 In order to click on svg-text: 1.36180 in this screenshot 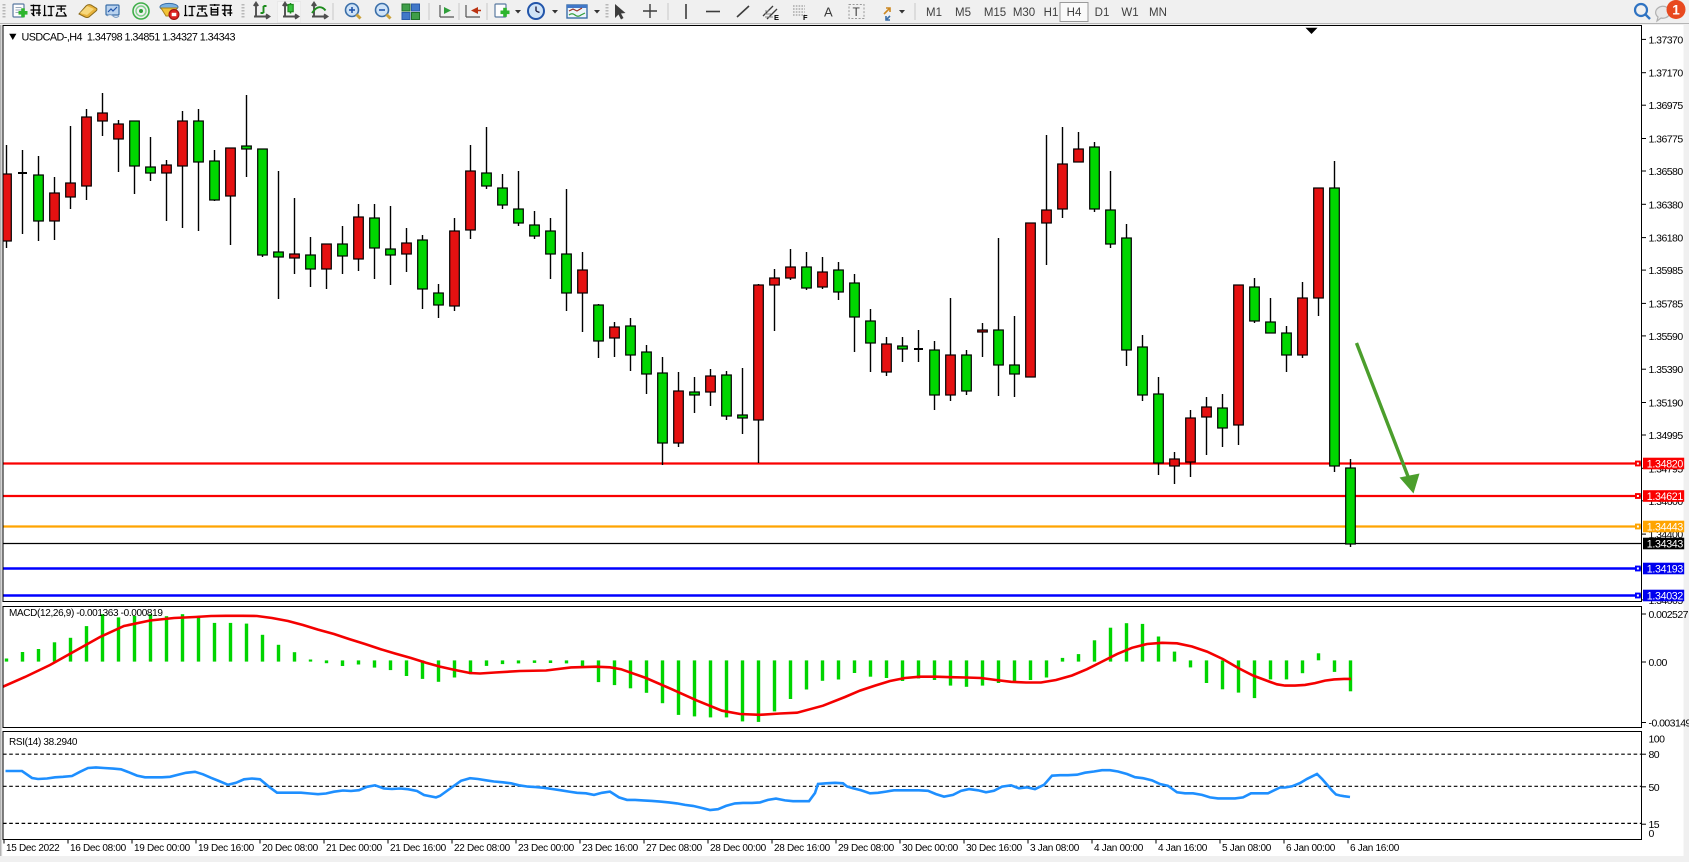, I will do `click(1666, 239)`.